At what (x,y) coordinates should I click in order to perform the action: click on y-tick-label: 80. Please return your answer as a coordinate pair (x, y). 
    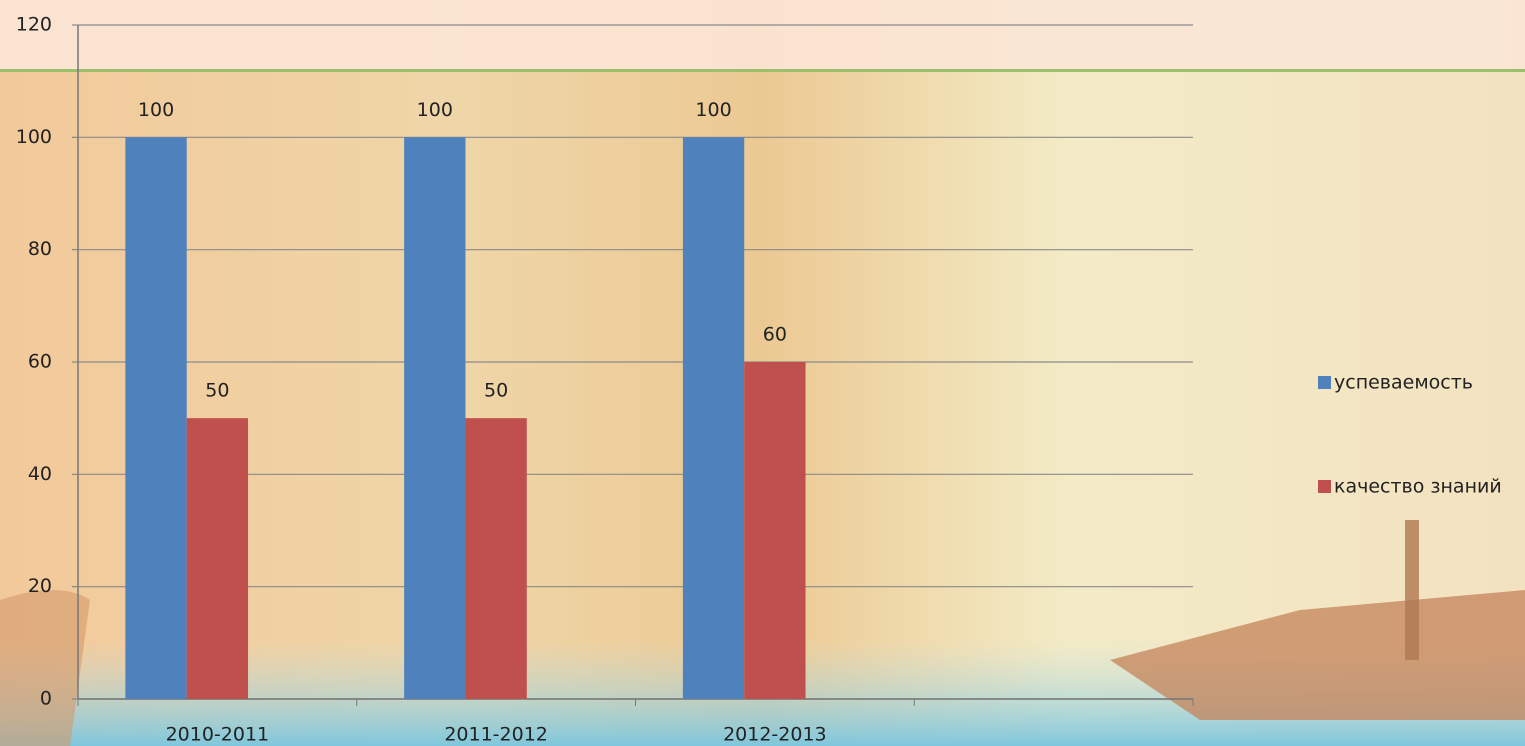
    Looking at the image, I should click on (40, 249).